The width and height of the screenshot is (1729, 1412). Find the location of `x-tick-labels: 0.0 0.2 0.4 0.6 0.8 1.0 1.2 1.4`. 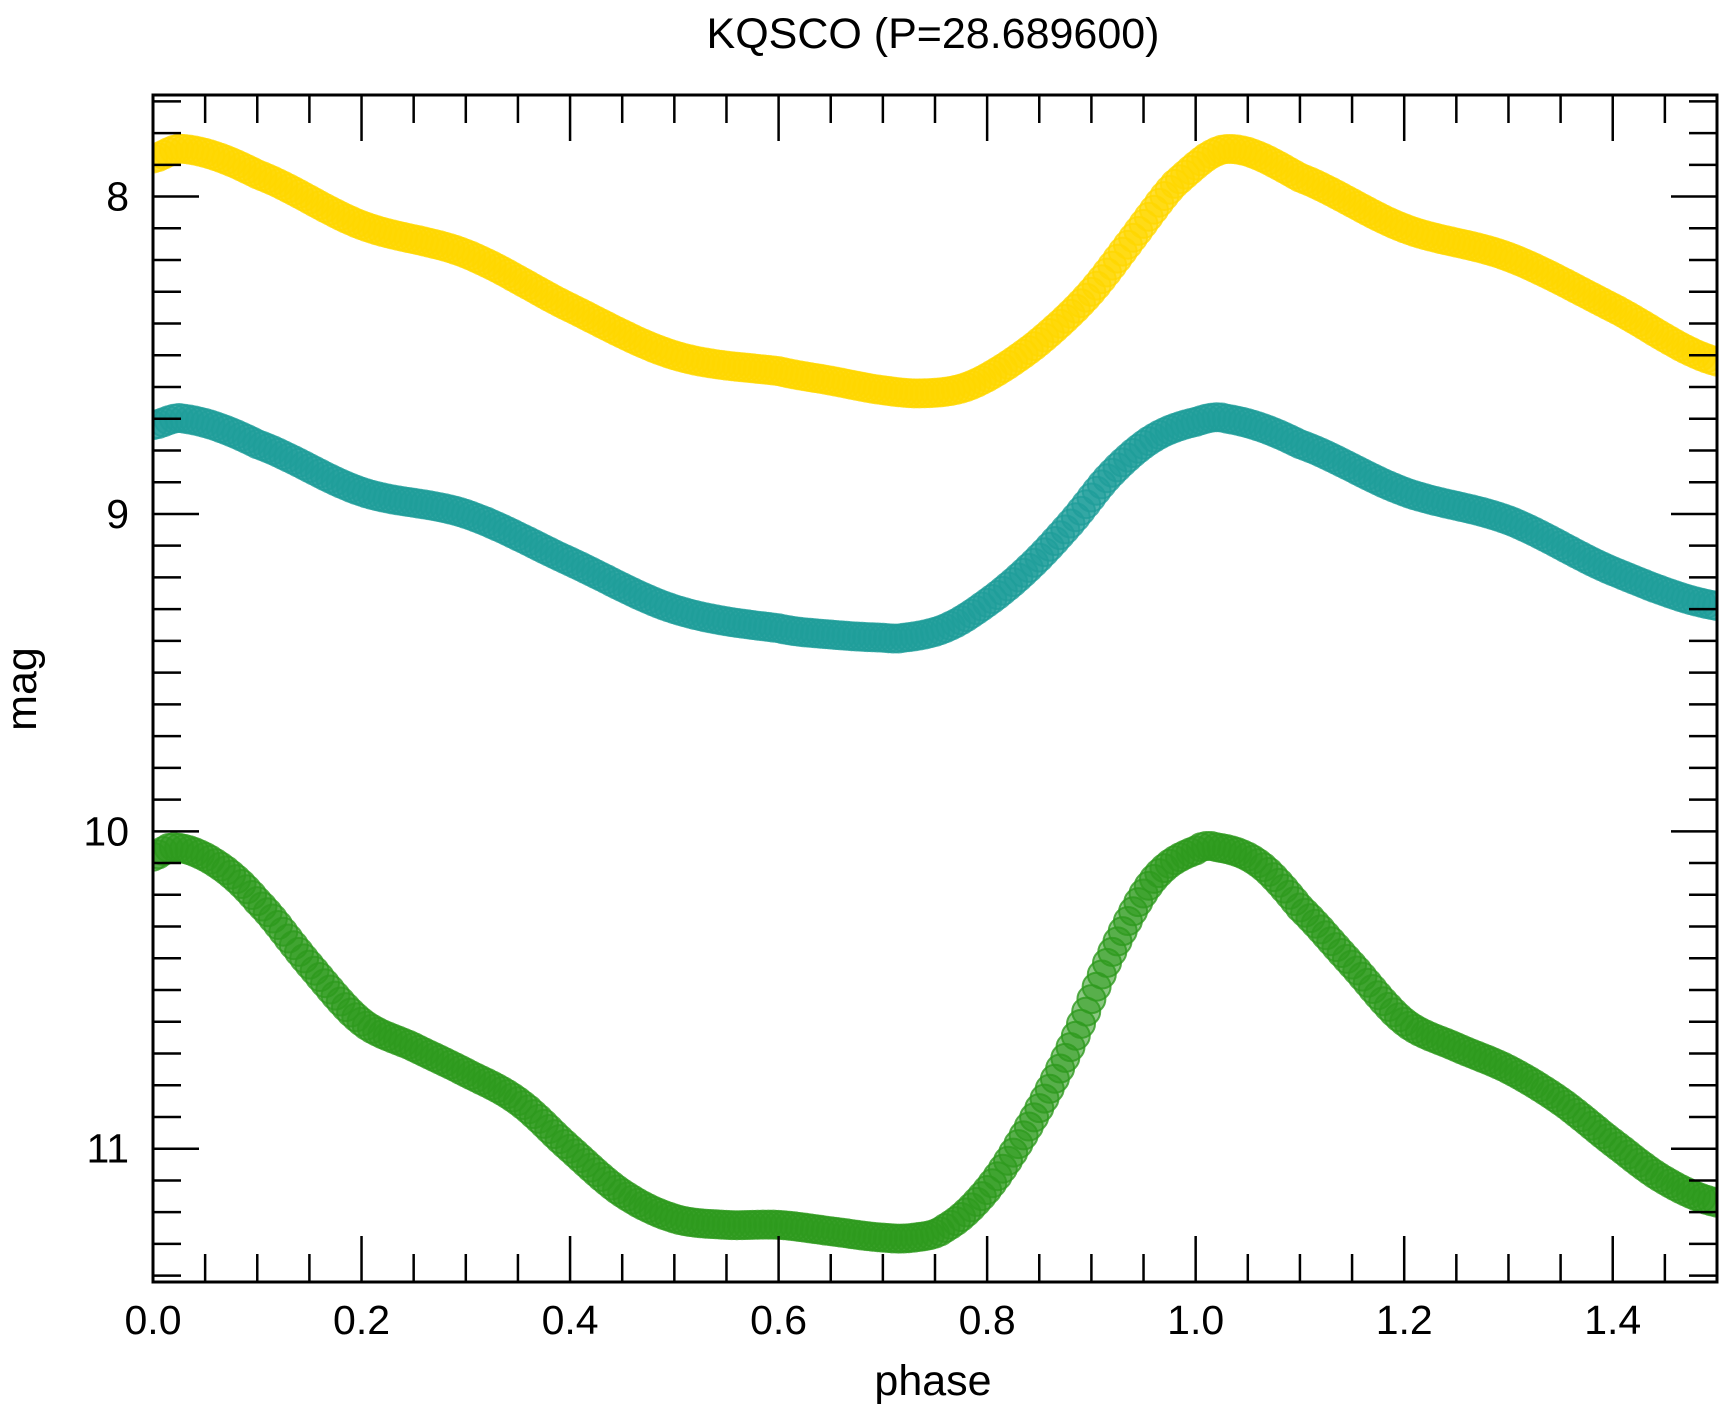

x-tick-labels: 0.0 0.2 0.4 0.6 0.8 1.0 1.2 1.4 is located at coordinates (883, 1320).